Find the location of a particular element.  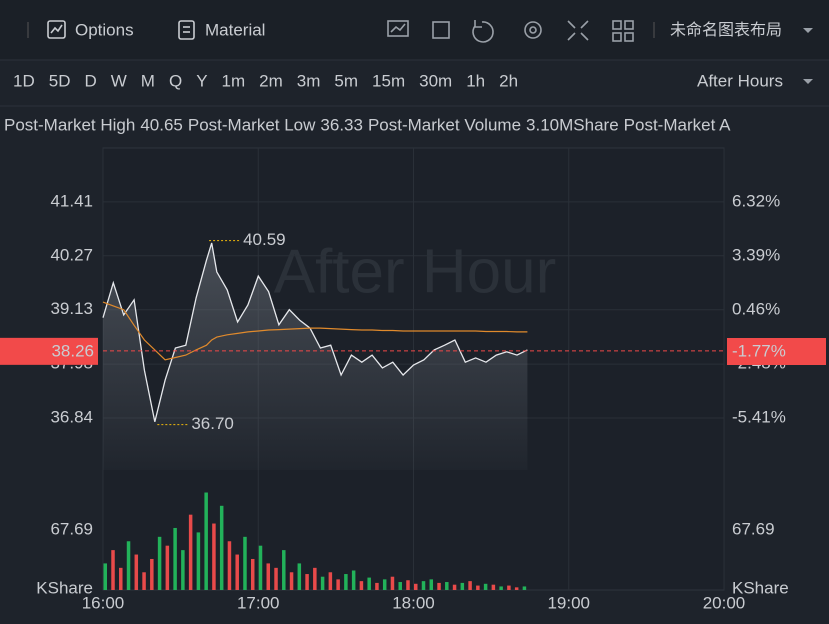

info-label: Post-Market Volume is located at coordinates (444, 124).